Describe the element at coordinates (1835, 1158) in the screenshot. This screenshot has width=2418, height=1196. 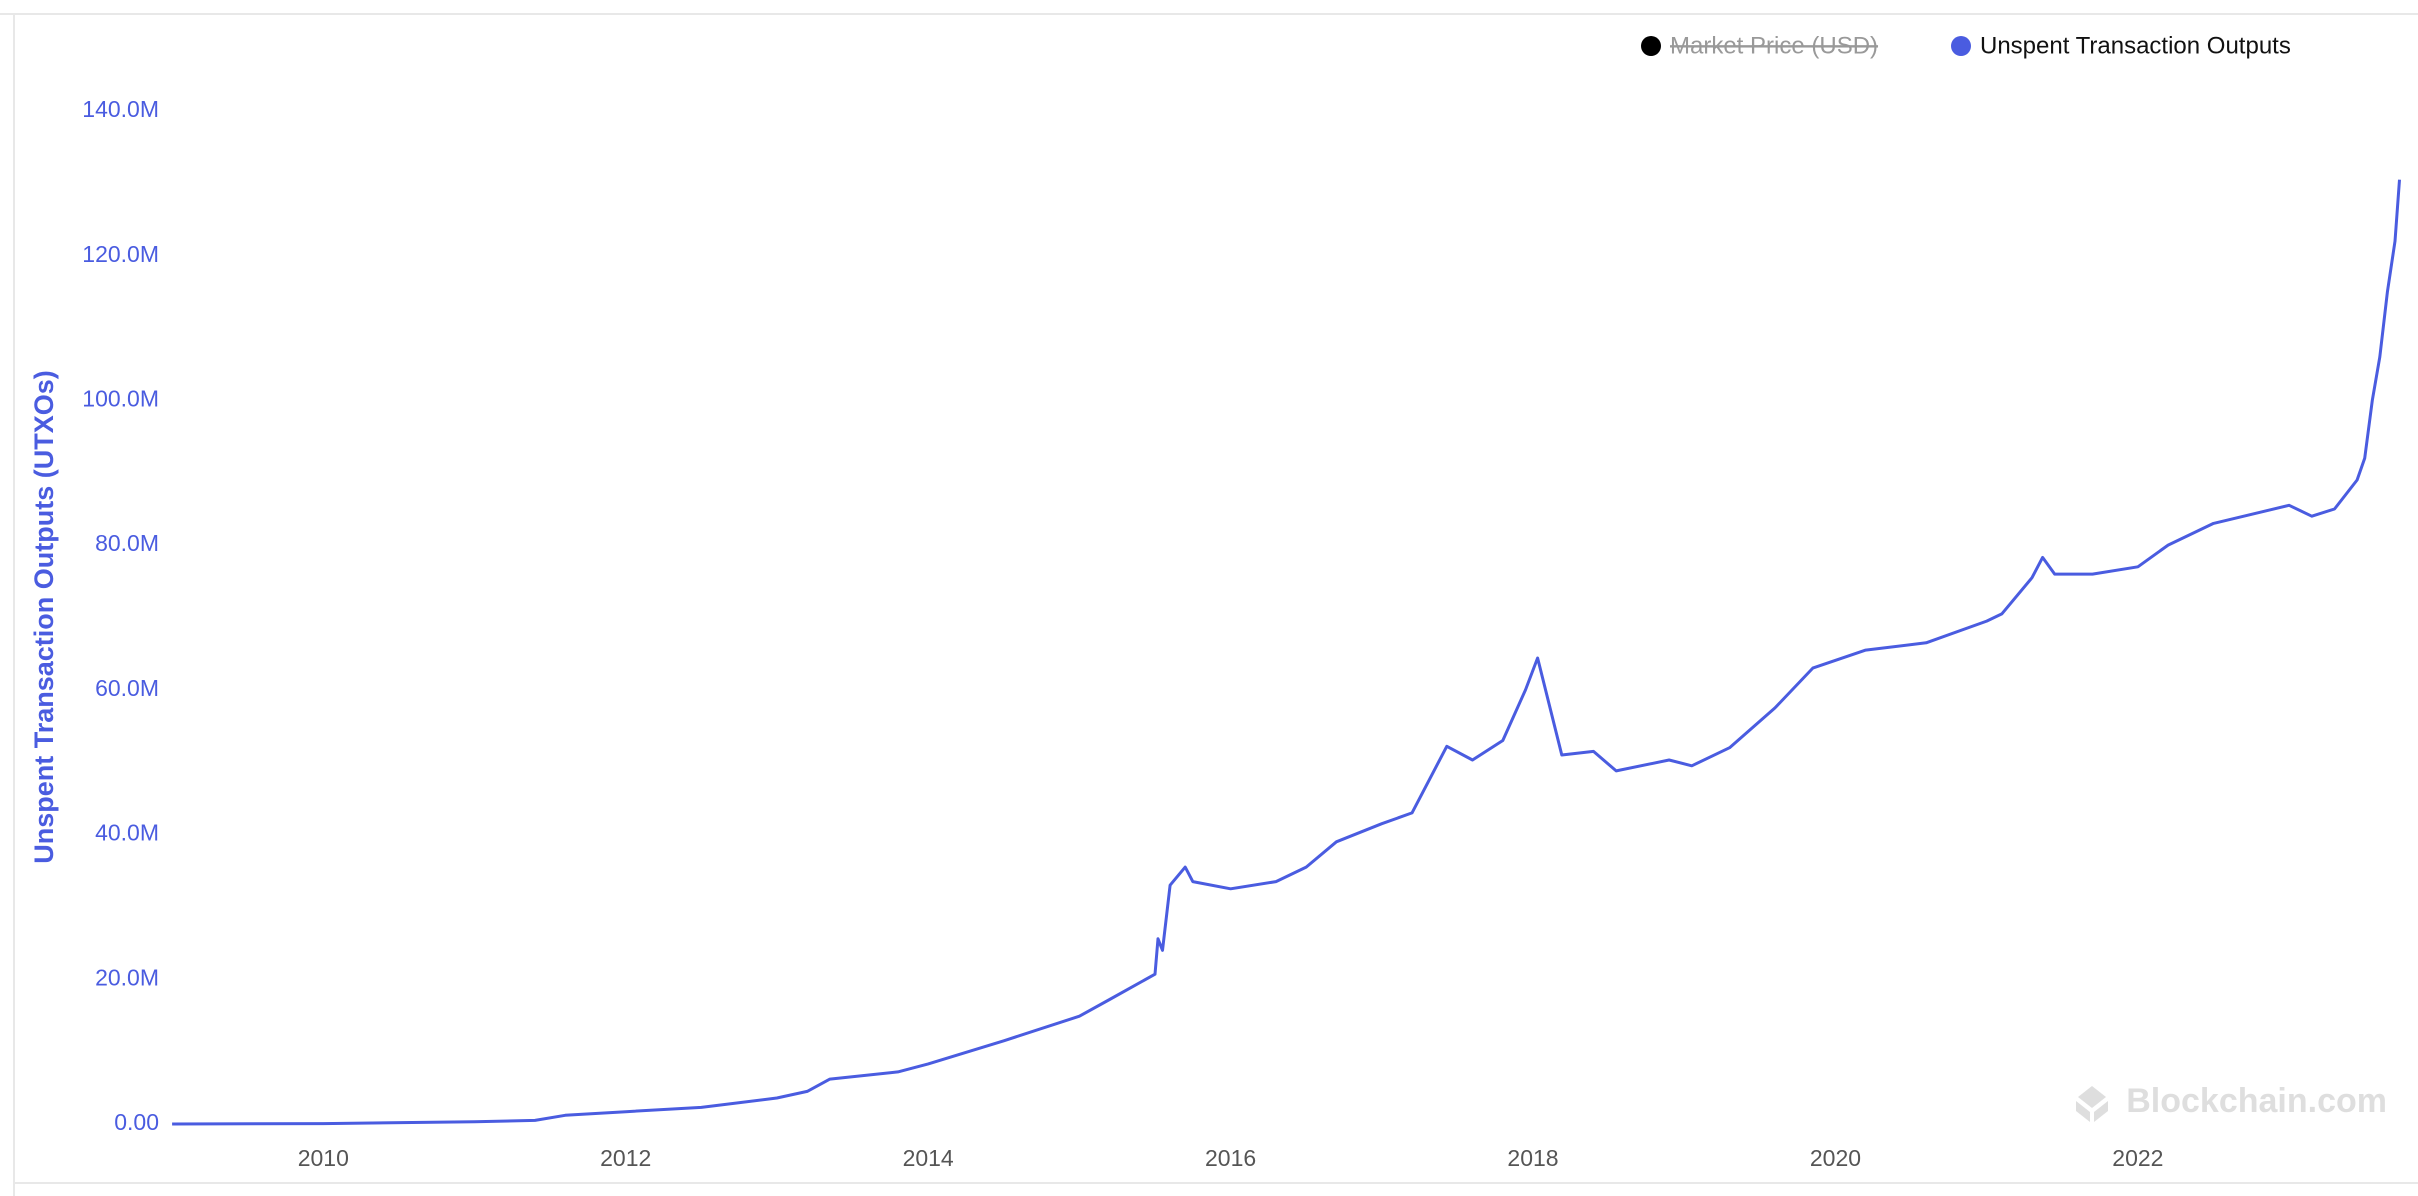
I see `x-tick-label: 2020` at that location.